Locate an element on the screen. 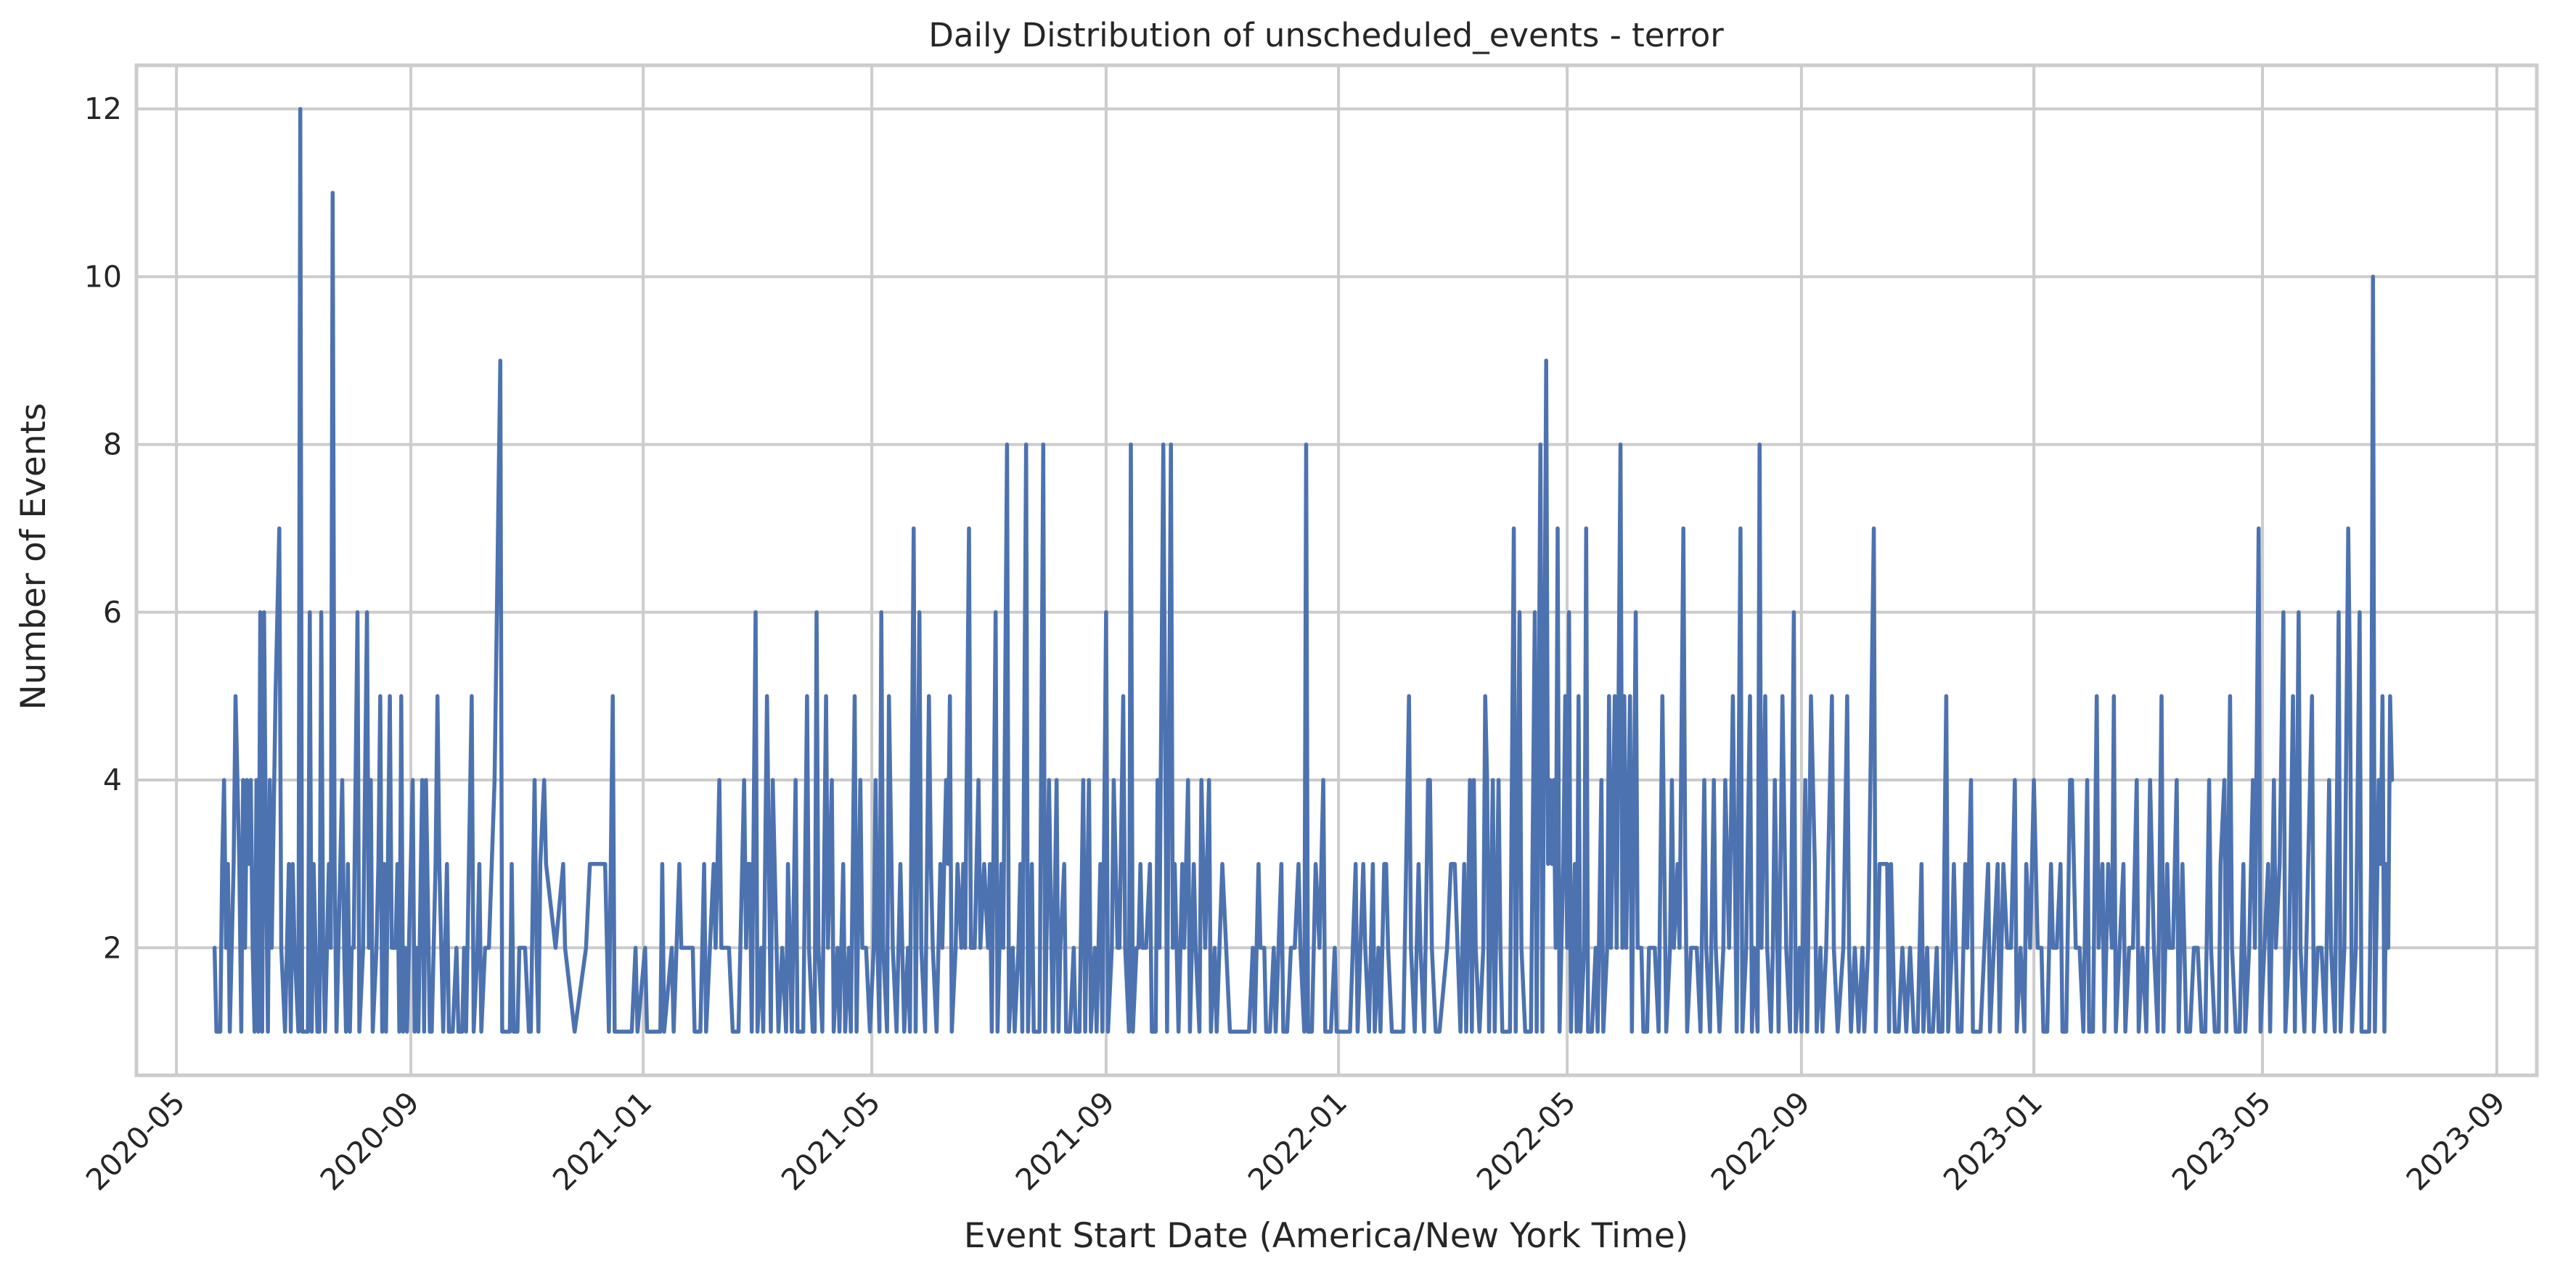 The image size is (2576, 1277). y-tick-label: 4 is located at coordinates (112, 780).